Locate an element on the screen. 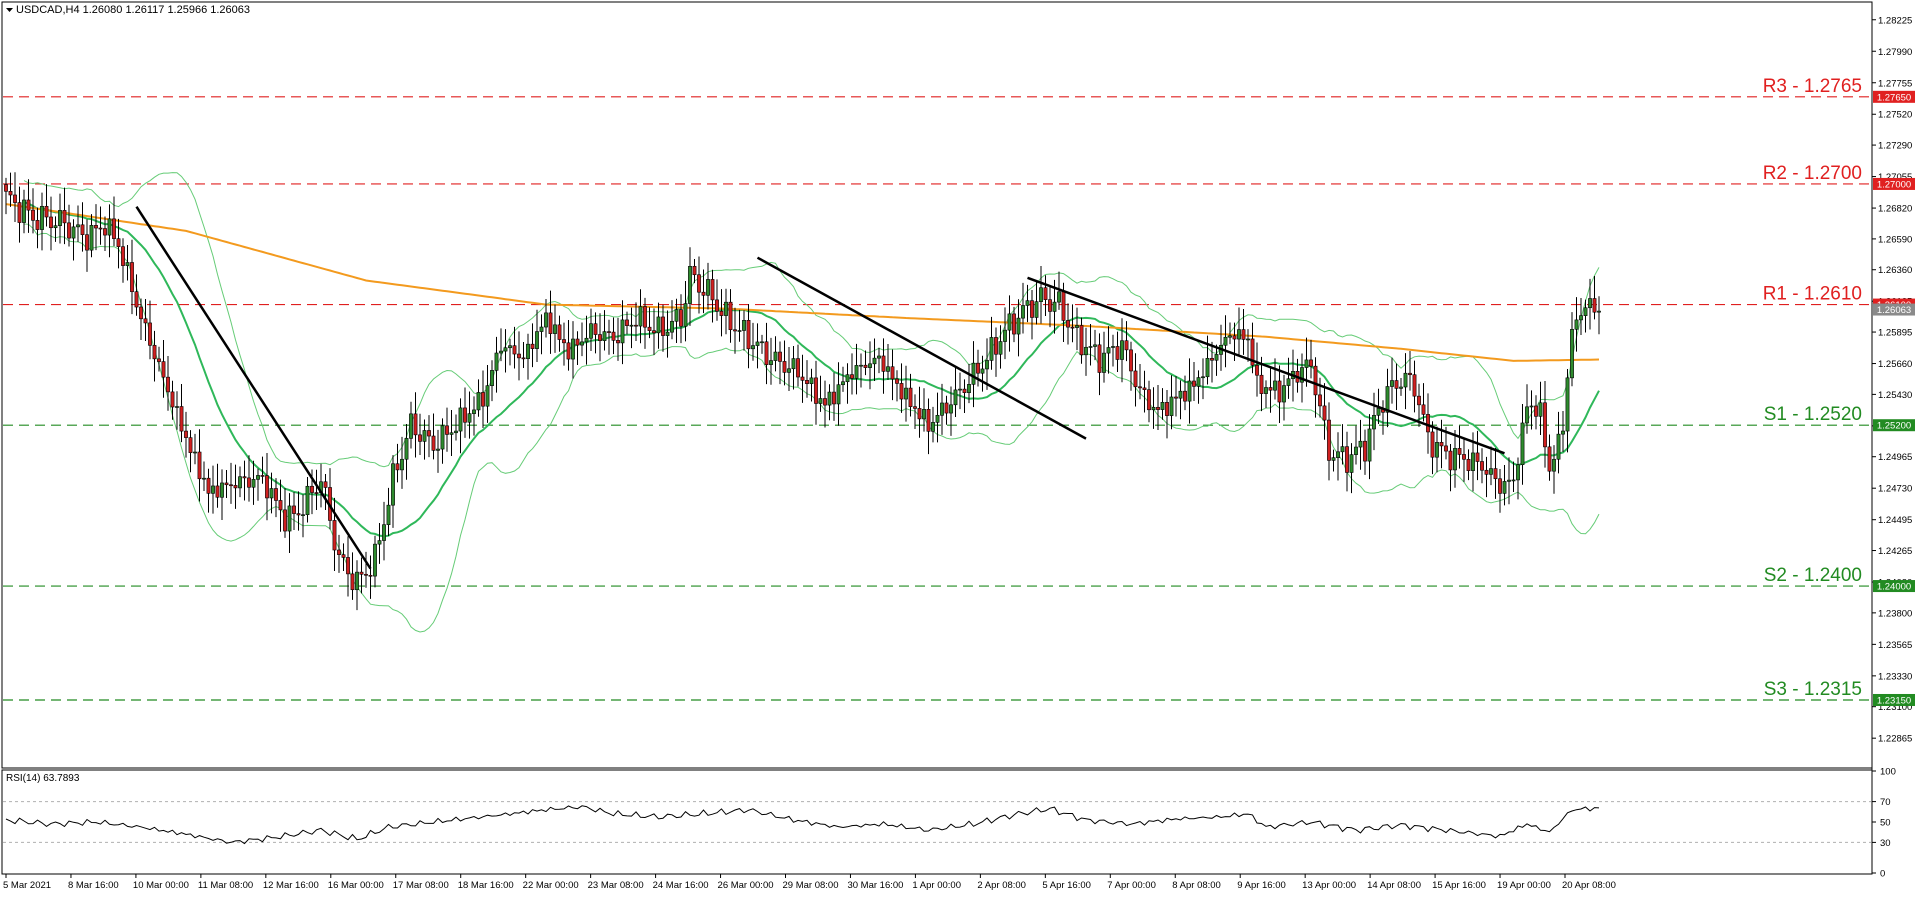 The height and width of the screenshot is (901, 1916). price-badge-5: 1.24000 is located at coordinates (1894, 586).